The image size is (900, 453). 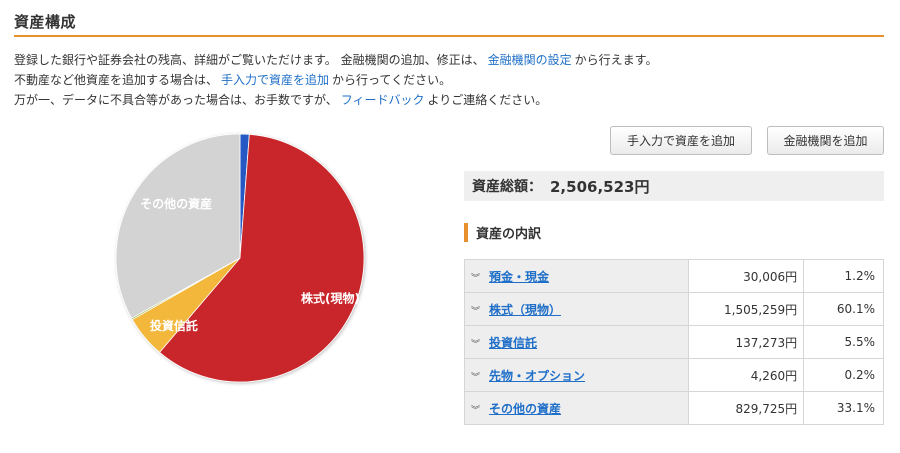 I want to click on total-assets-box: 資産総額： 2,506,523円, so click(x=674, y=186).